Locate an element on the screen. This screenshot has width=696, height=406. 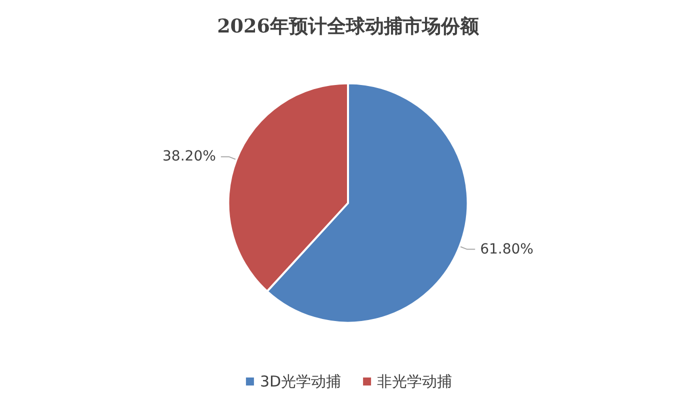
data-label: 38.20% is located at coordinates (189, 156).